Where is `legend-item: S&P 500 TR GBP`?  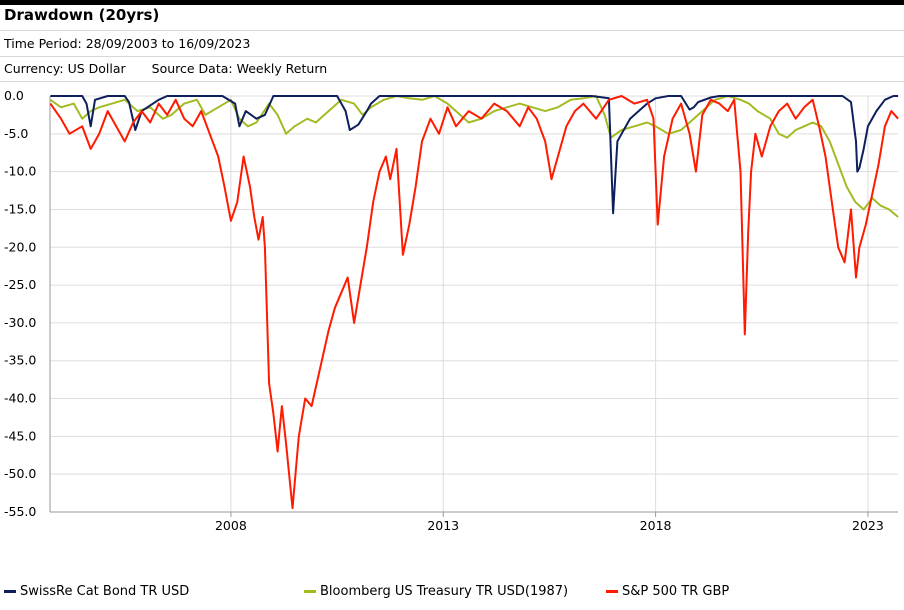
legend-item: S&P 500 TR GBP is located at coordinates (667, 591).